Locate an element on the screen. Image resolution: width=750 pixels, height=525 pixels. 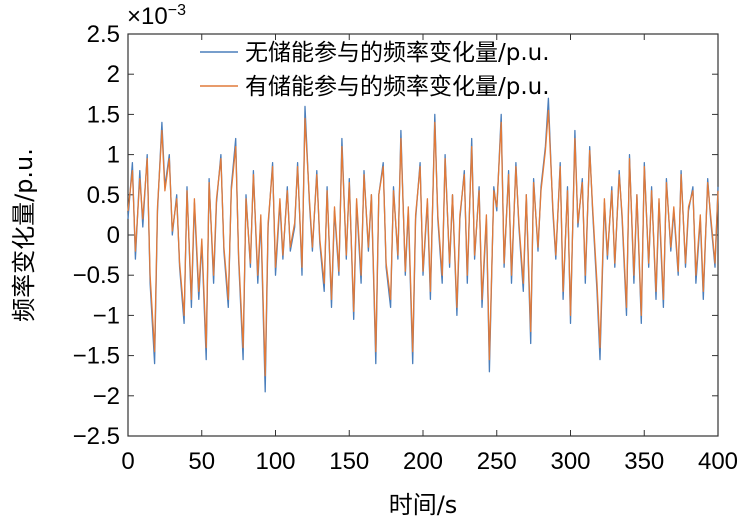
y-tick-label: 0.5 is located at coordinates (103, 195).